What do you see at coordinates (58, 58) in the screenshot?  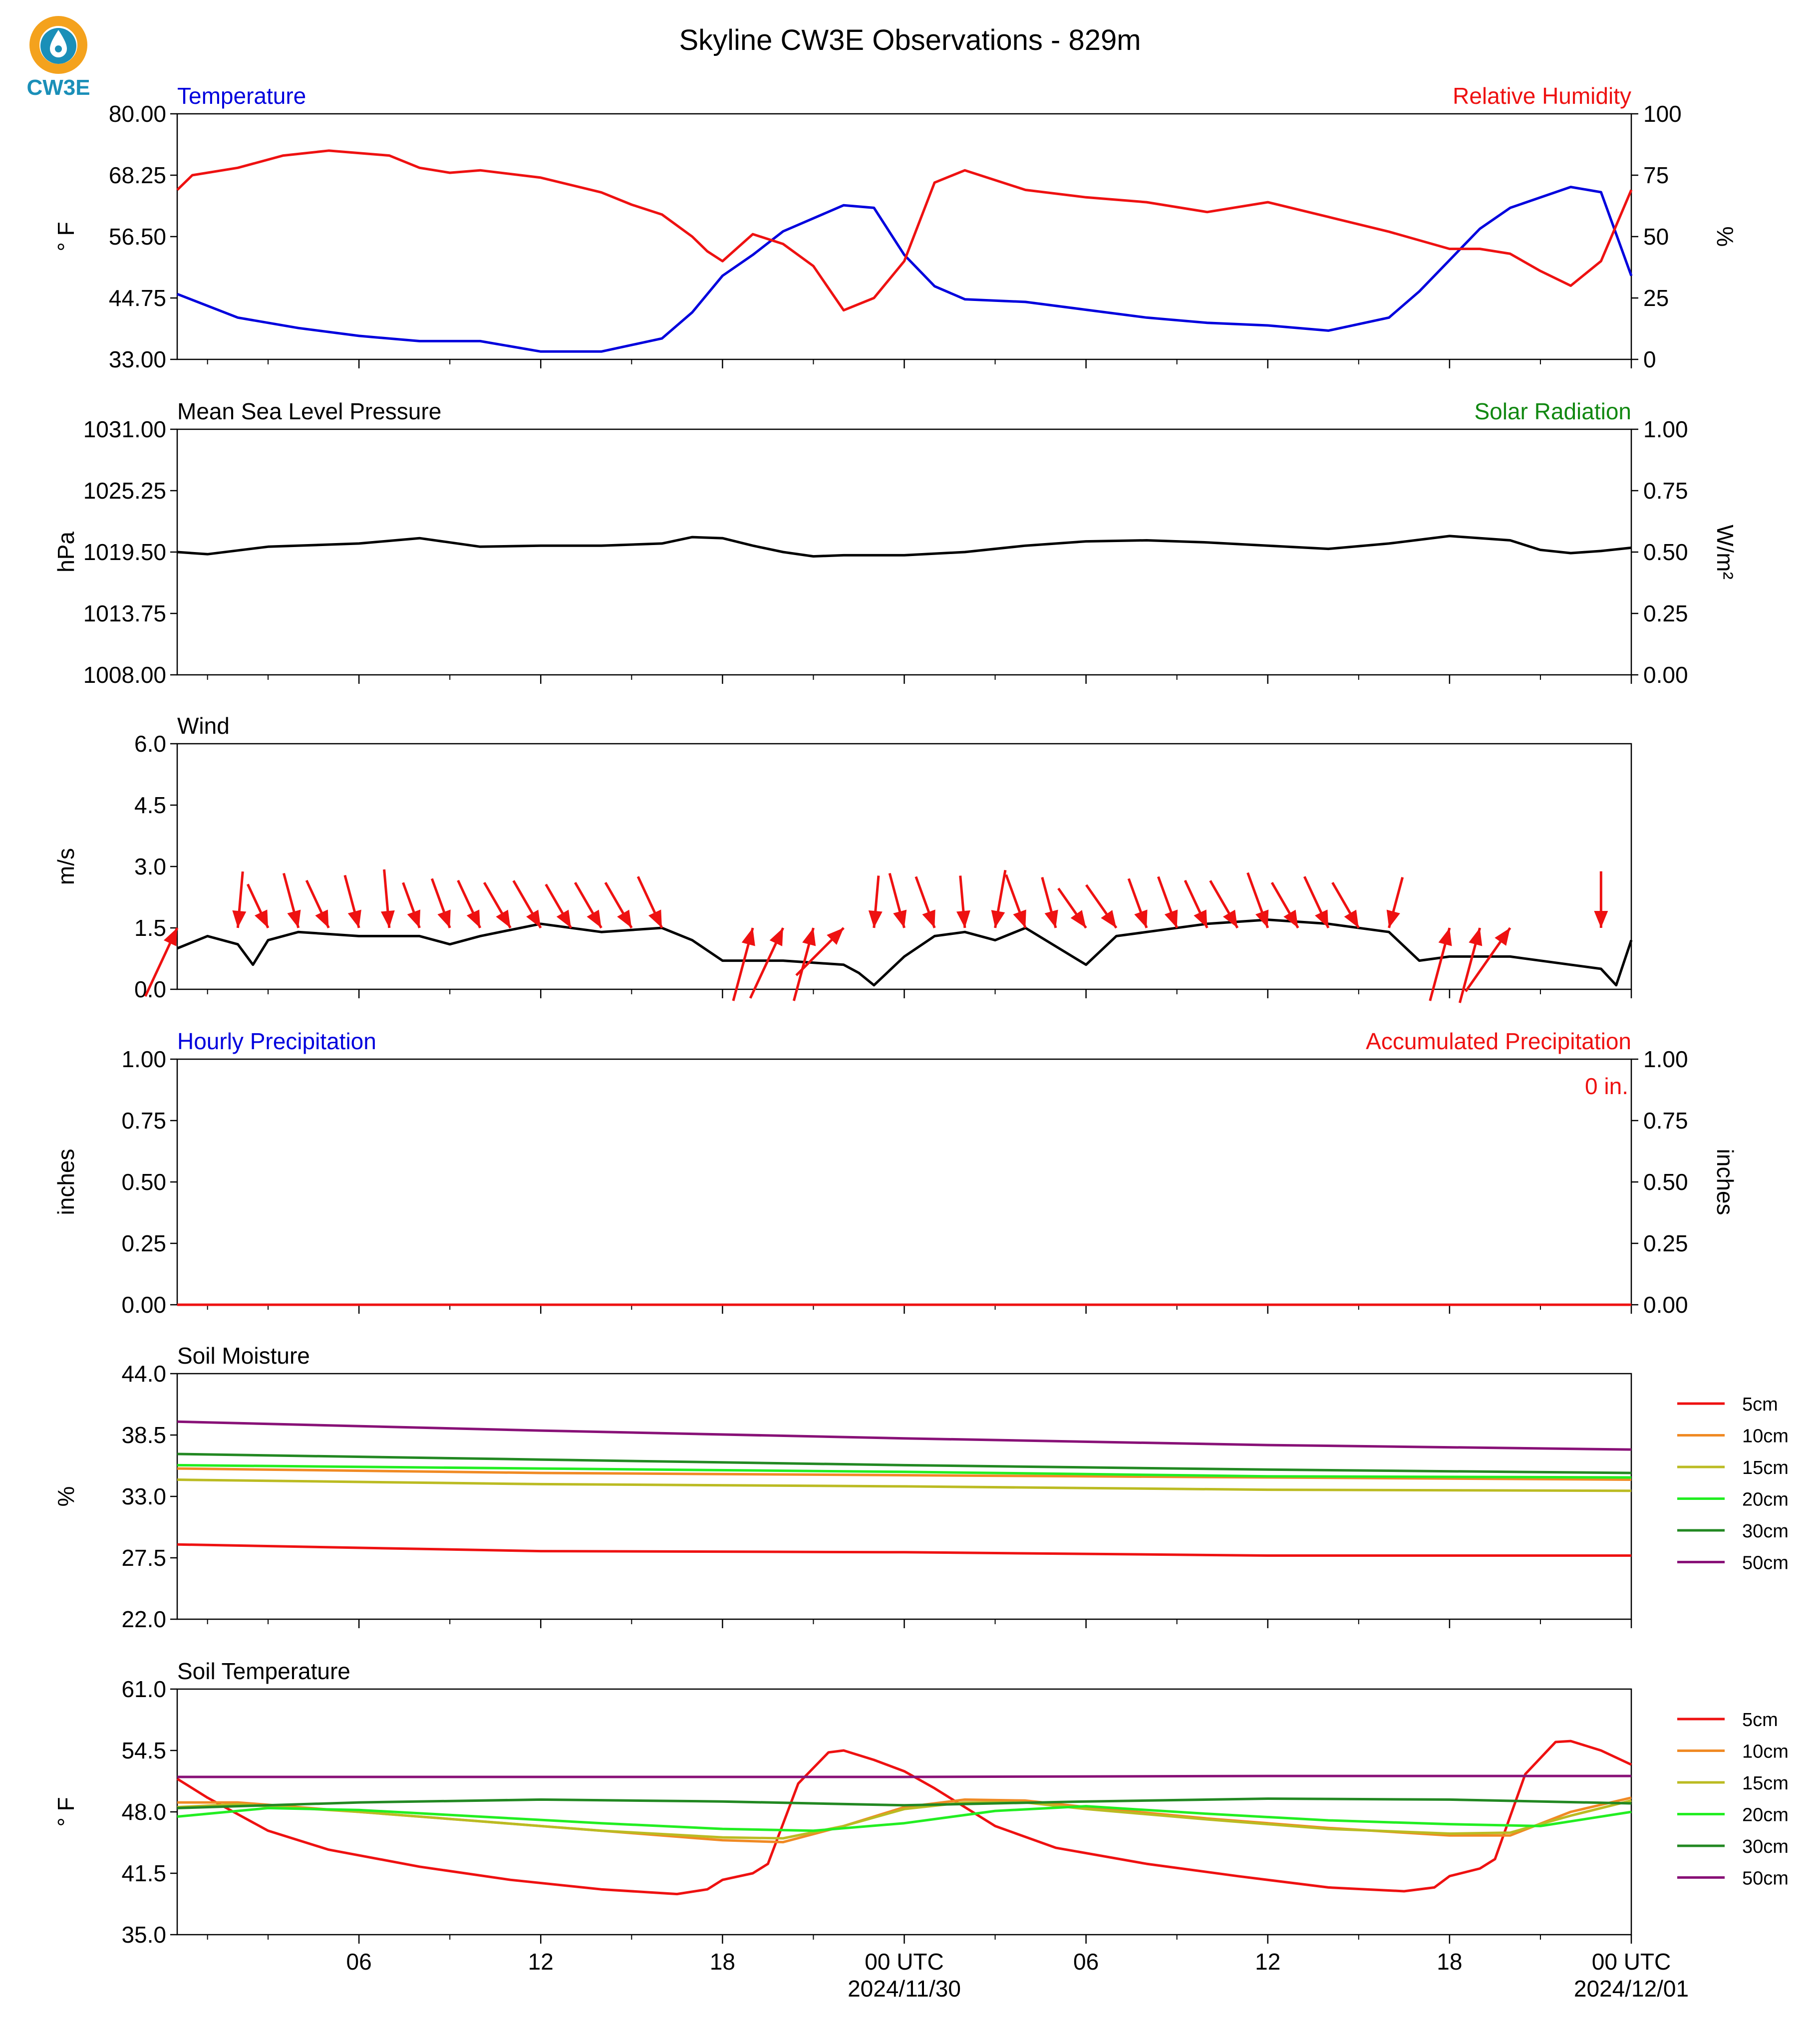 I see `cw3e-logo: CW3E` at bounding box center [58, 58].